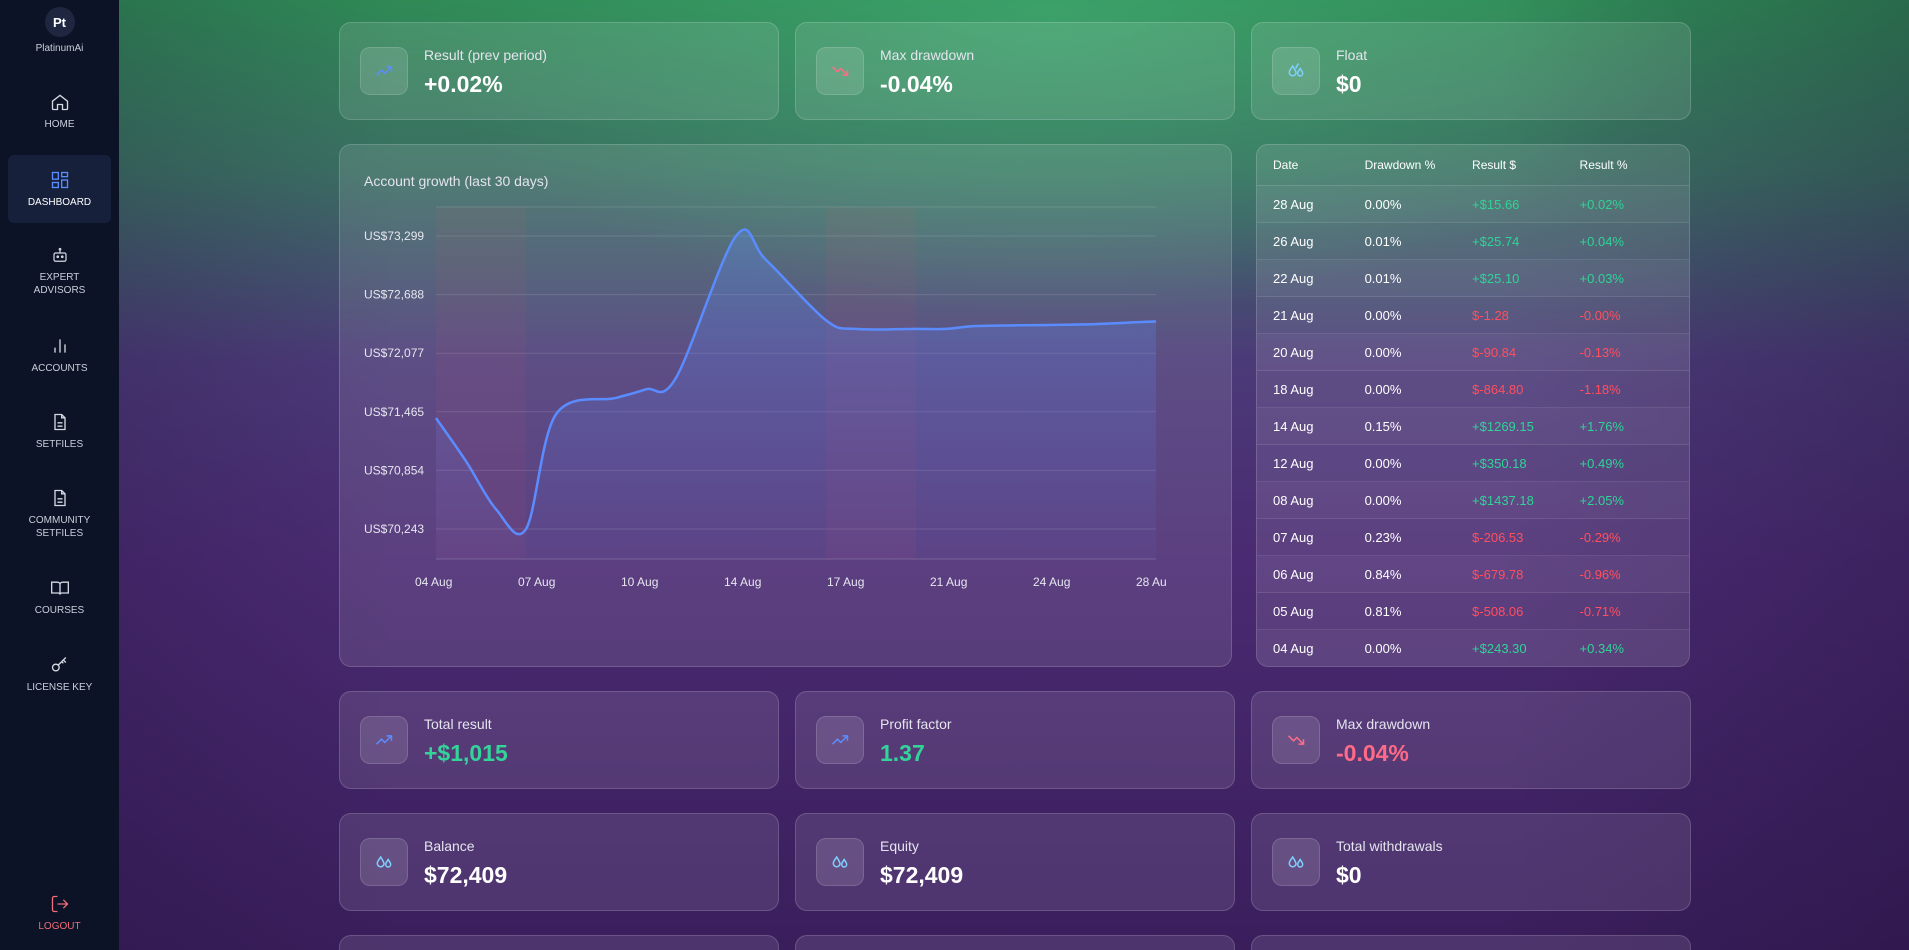 The width and height of the screenshot is (1909, 950). Describe the element at coordinates (463, 84) in the screenshot. I see `stat-value: +0.02%` at that location.